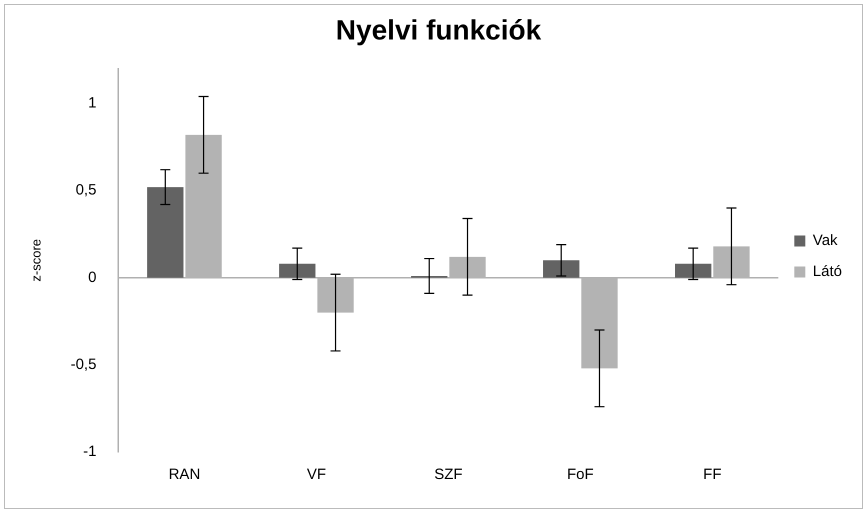 The height and width of the screenshot is (513, 867). What do you see at coordinates (92, 103) in the screenshot?
I see `y-tick-label: 1` at bounding box center [92, 103].